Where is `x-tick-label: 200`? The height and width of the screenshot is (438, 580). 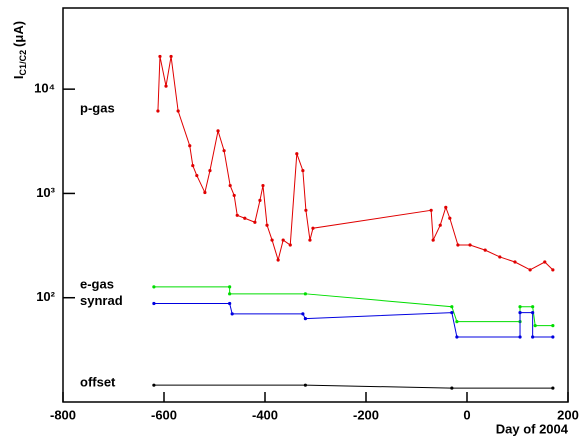 x-tick-label: 200 is located at coordinates (568, 414).